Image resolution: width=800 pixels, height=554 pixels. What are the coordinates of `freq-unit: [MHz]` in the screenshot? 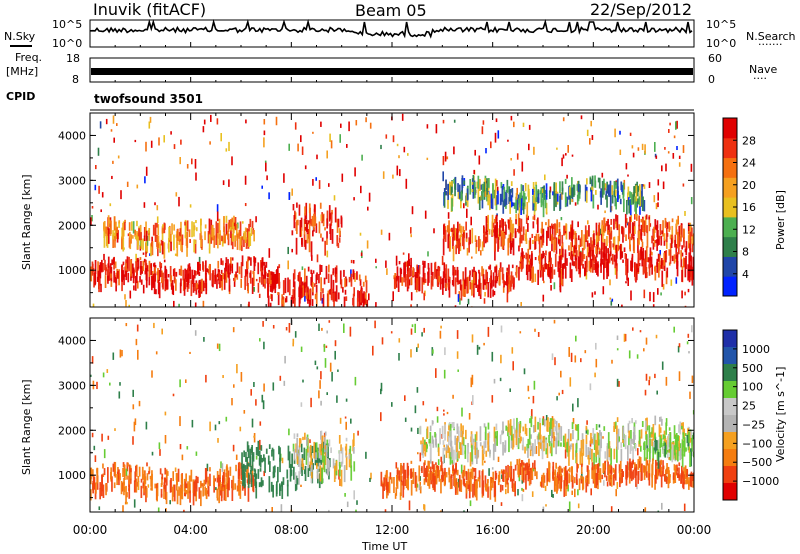 It's located at (22, 71).